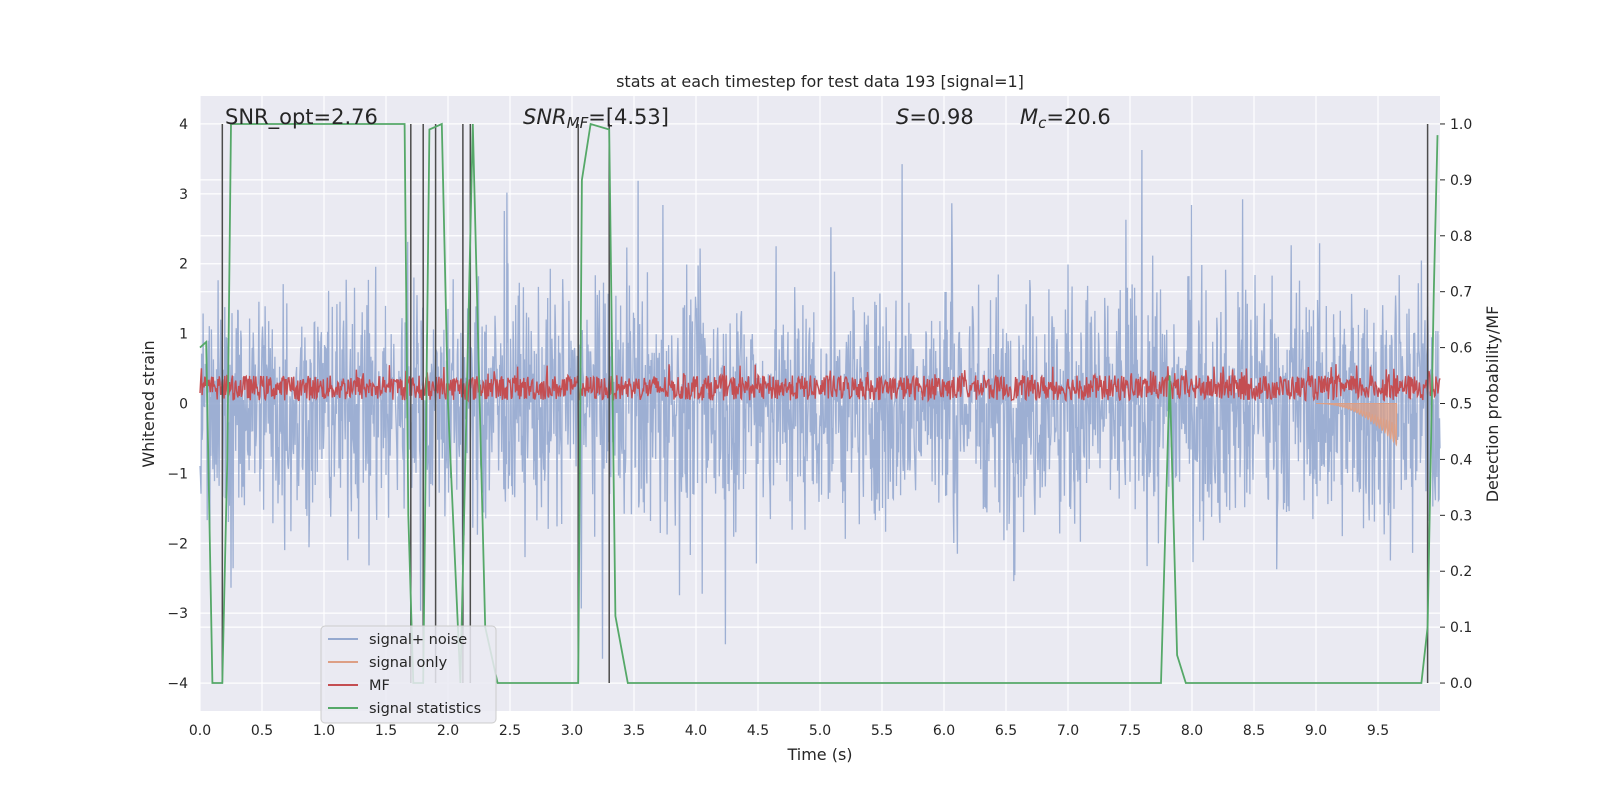 The height and width of the screenshot is (804, 1600). I want to click on x-tick-label: 1.5, so click(386, 731).